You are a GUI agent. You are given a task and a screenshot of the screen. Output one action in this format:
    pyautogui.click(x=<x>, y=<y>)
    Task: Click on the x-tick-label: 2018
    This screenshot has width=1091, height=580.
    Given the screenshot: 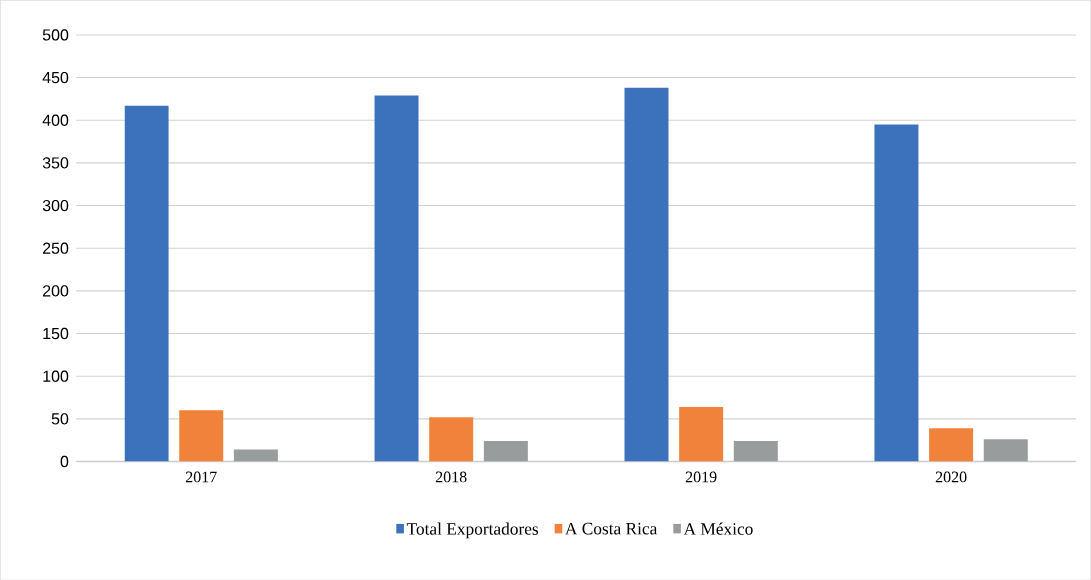 What is the action you would take?
    pyautogui.click(x=451, y=477)
    